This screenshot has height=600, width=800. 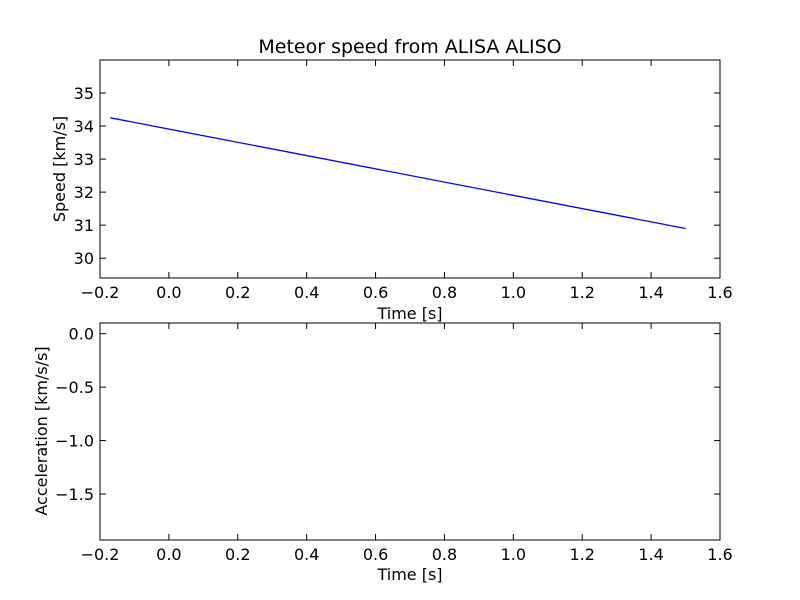 I want to click on acceleration-x-tick-label: 0.4, so click(x=306, y=554).